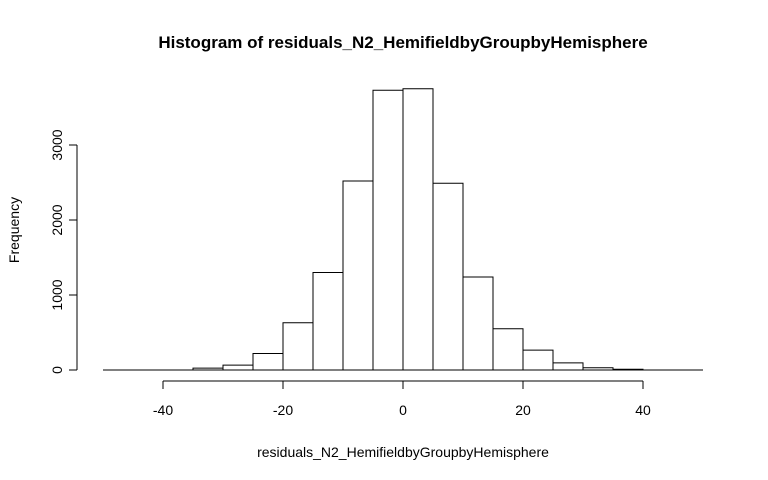 This screenshot has width=768, height=480. What do you see at coordinates (63, 251) in the screenshot?
I see `y-axis: 0 1000 2000 3000` at bounding box center [63, 251].